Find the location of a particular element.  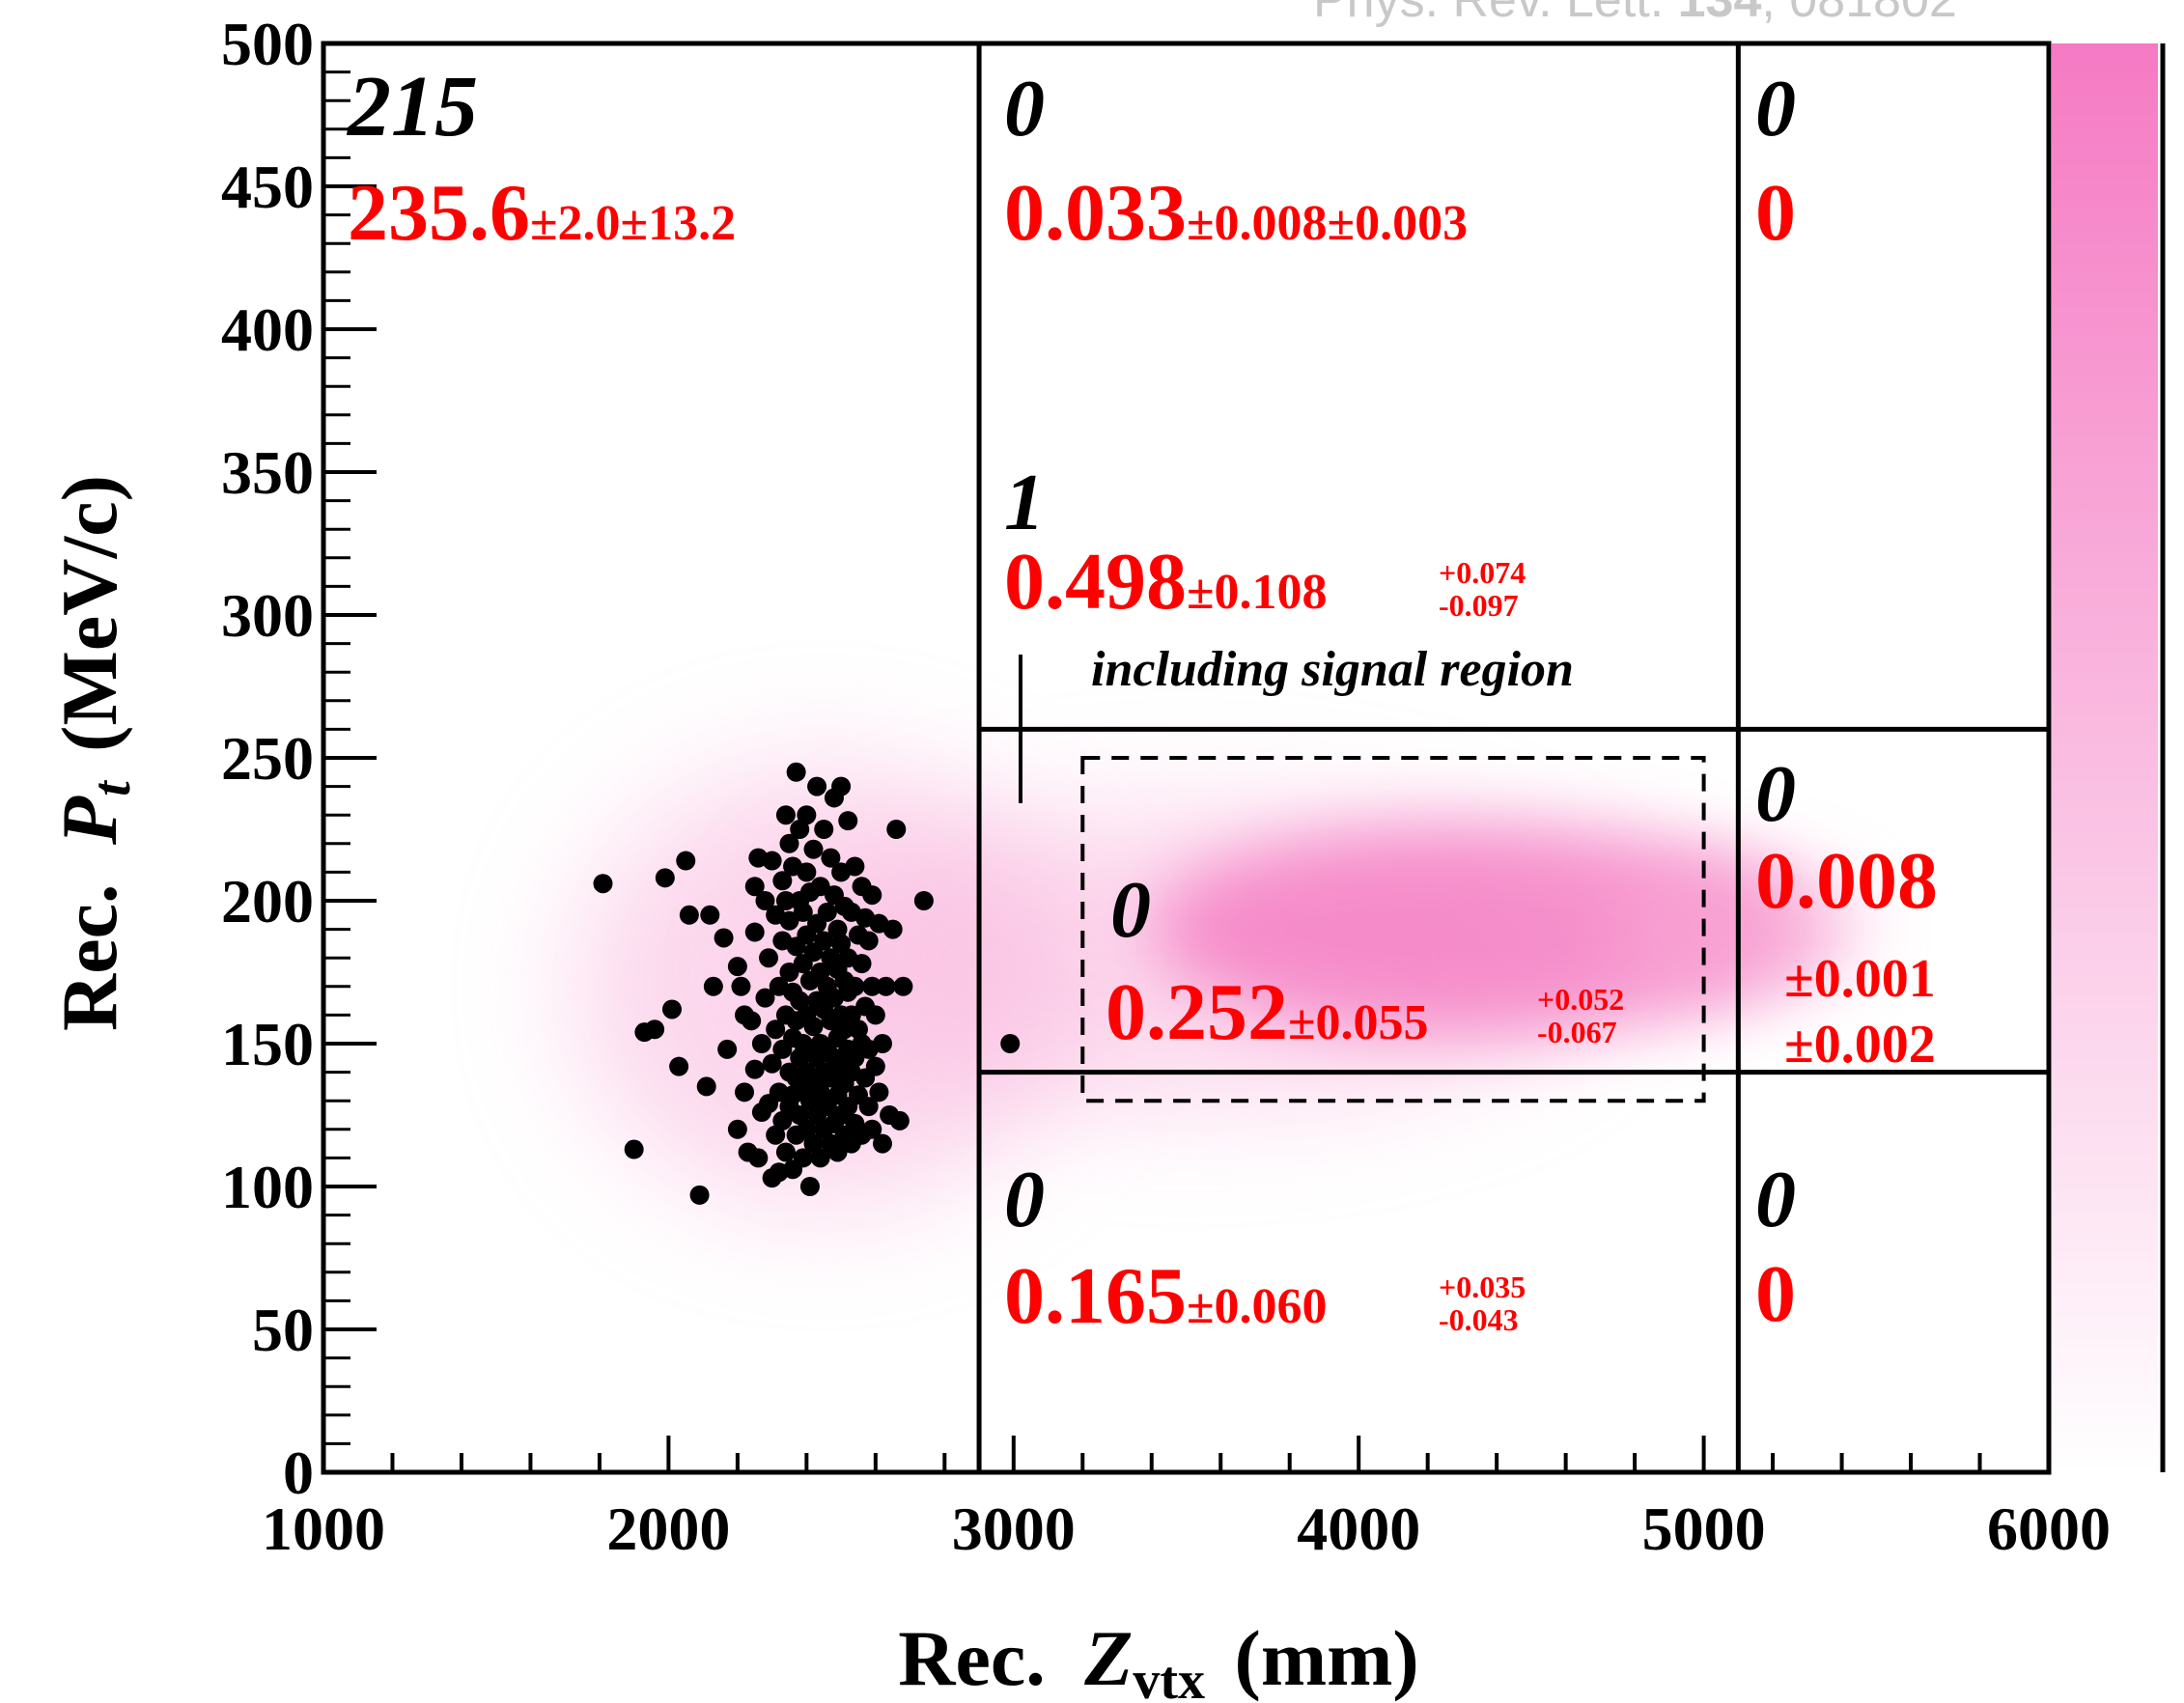

expected-bottom-mid: 0.165±0.060 is located at coordinates (1166, 1296).